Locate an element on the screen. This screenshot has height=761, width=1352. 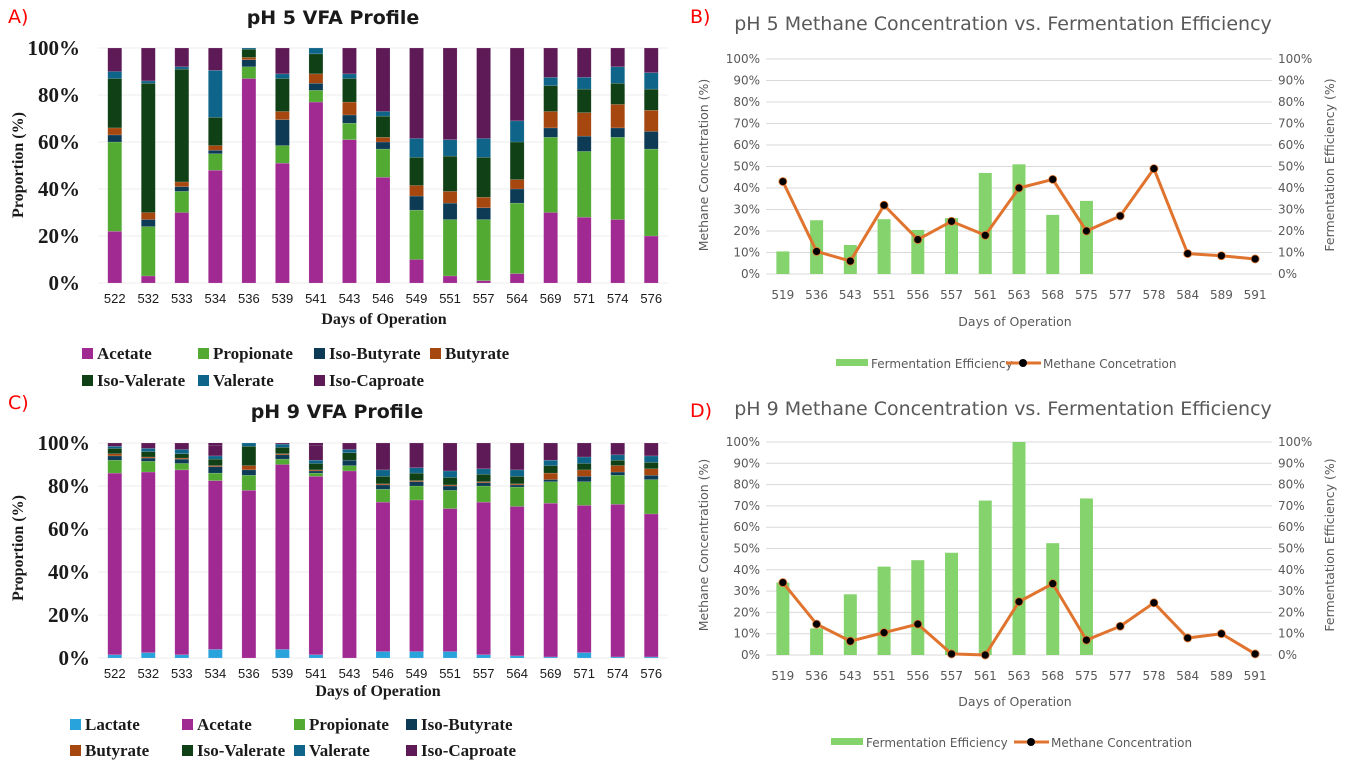
x-tick-label: 549 is located at coordinates (417, 298).